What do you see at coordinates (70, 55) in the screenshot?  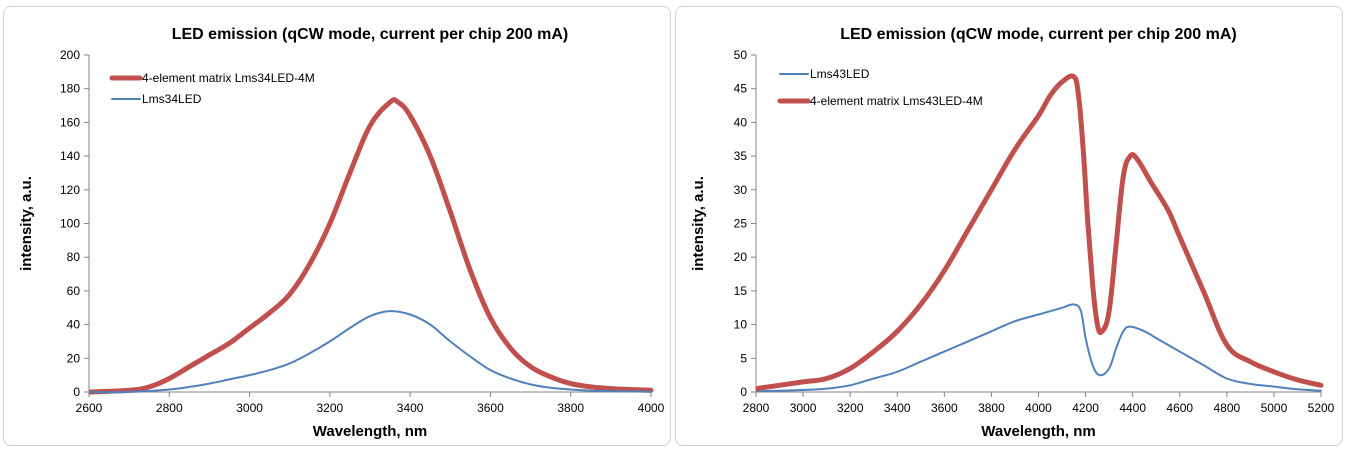 I see `y-tick-label: 200` at bounding box center [70, 55].